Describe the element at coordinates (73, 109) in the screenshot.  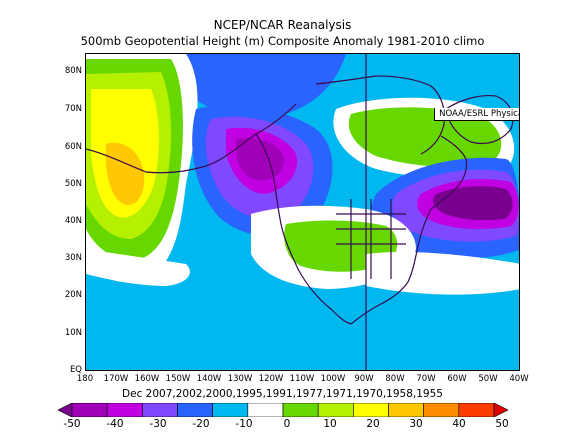
I see `lat-label: 70N` at that location.